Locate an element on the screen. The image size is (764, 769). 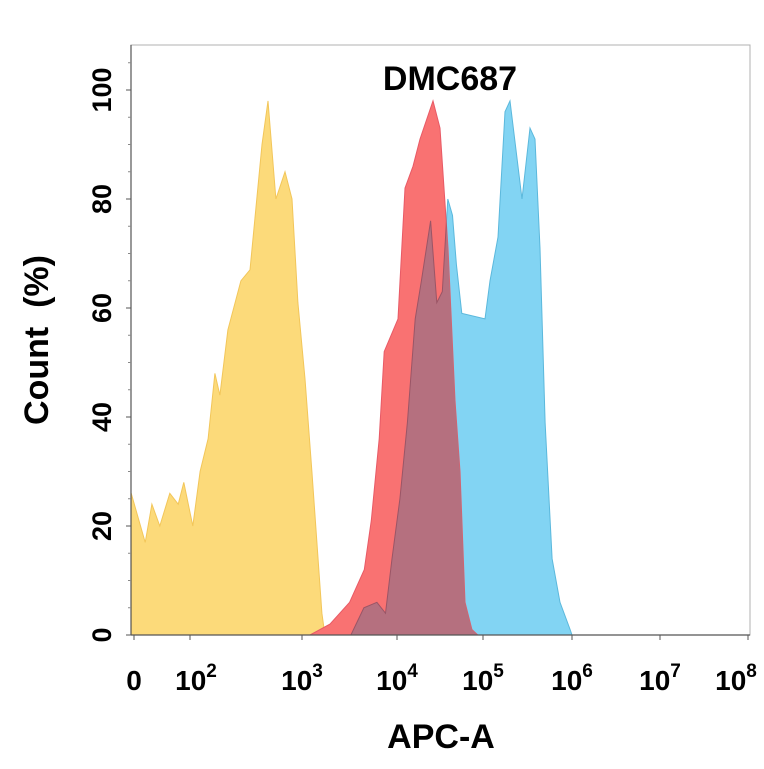
x-tick-label: 10³ is located at coordinates (302, 678).